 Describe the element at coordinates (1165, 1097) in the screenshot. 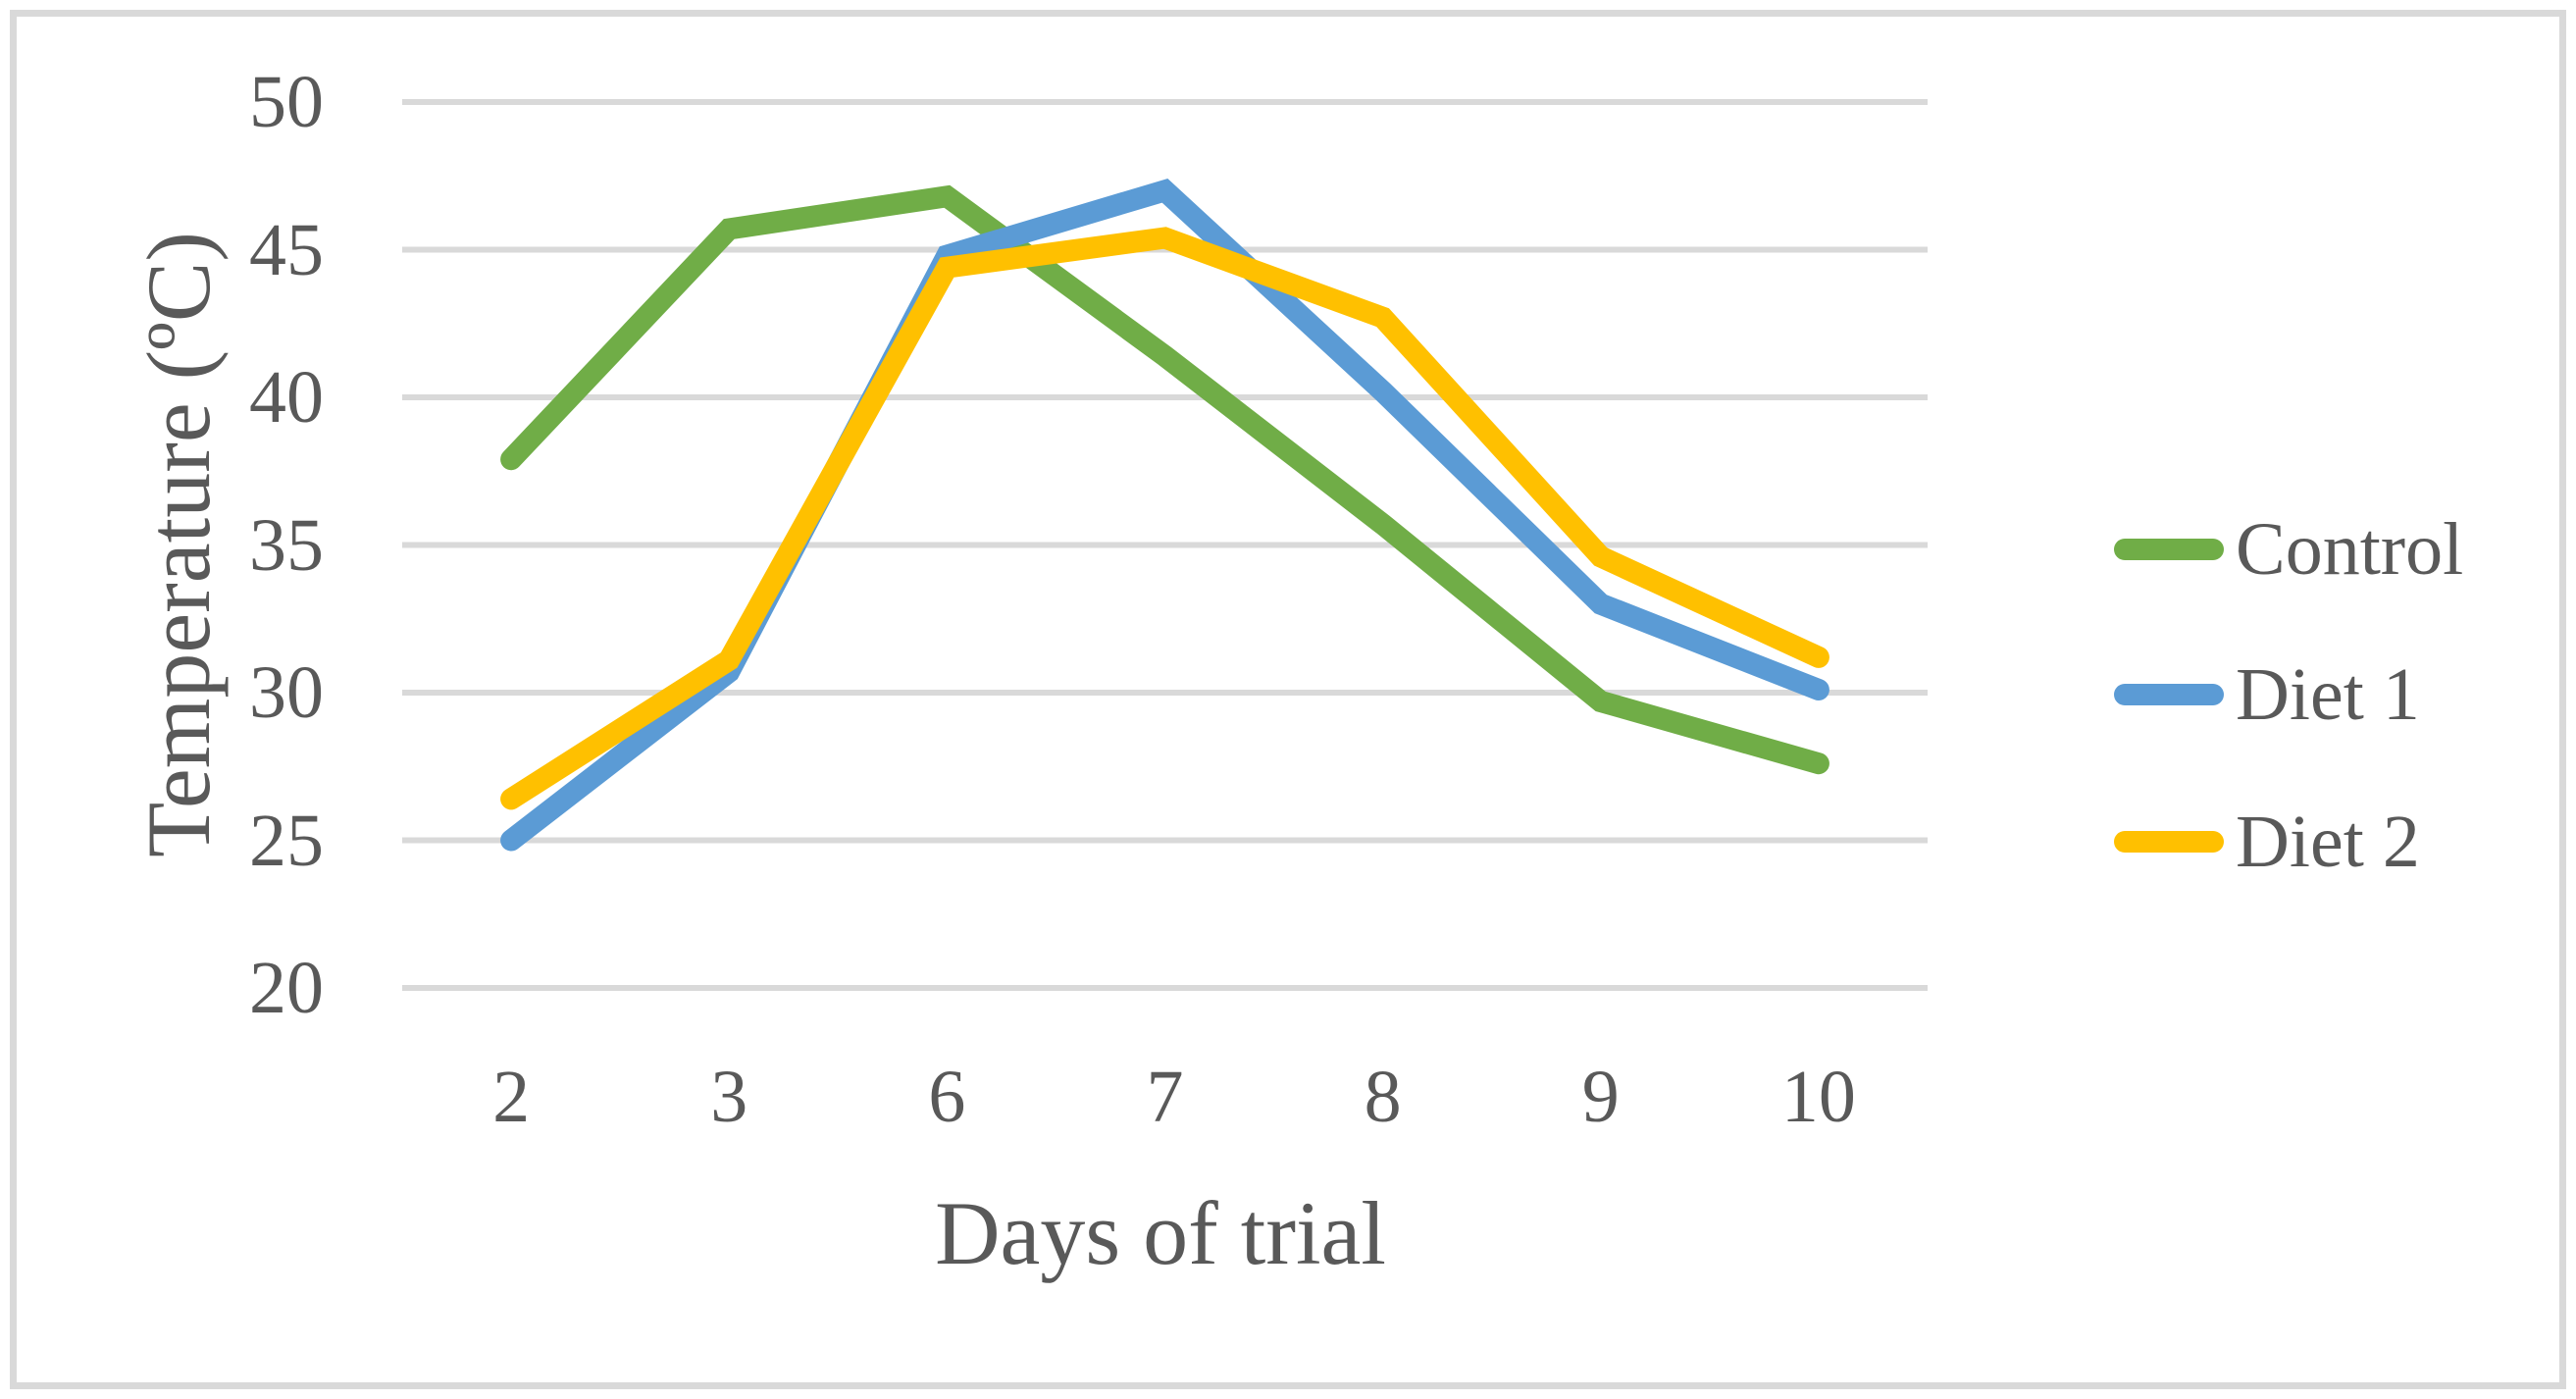

I see `x-tick-label: 7` at that location.